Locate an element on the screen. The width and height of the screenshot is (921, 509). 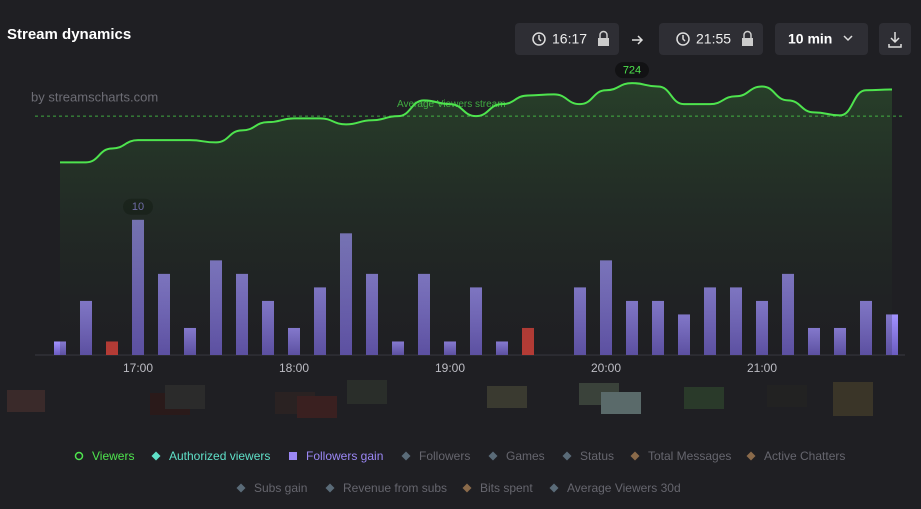
download-button is located at coordinates (895, 39).